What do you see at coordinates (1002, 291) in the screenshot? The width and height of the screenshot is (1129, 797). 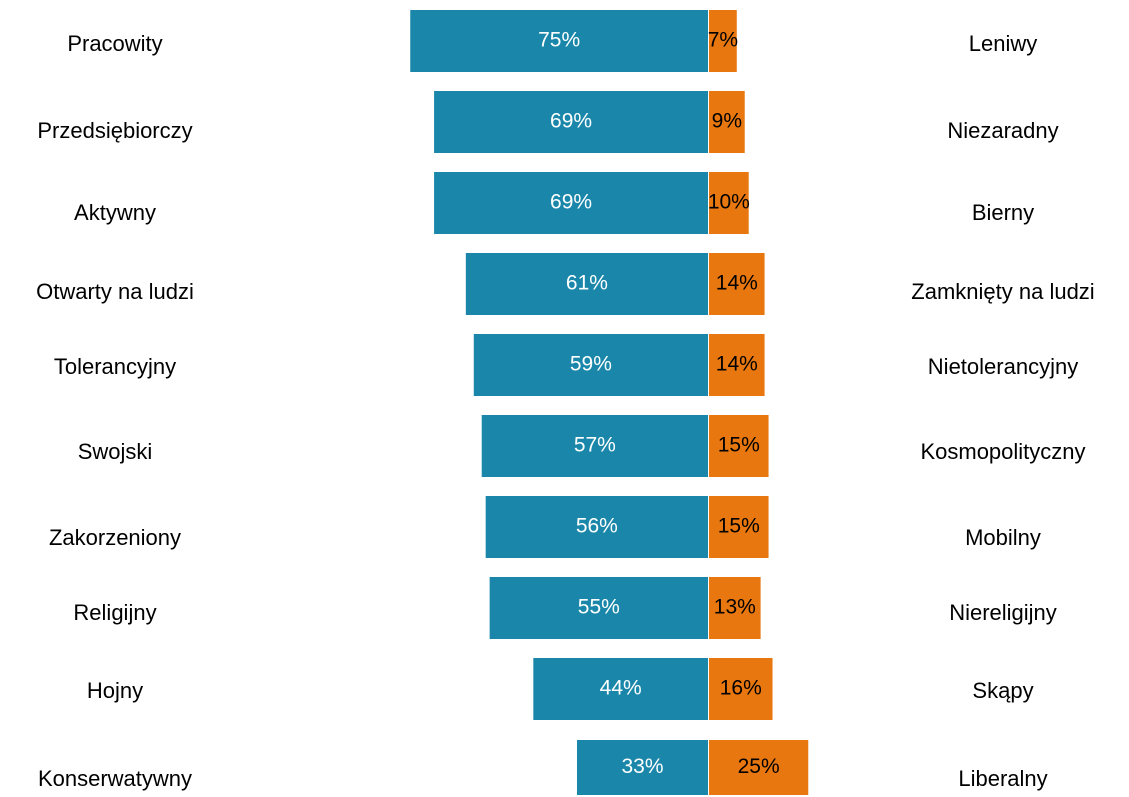 I see `right-label: Zamknięty na ludzi` at bounding box center [1002, 291].